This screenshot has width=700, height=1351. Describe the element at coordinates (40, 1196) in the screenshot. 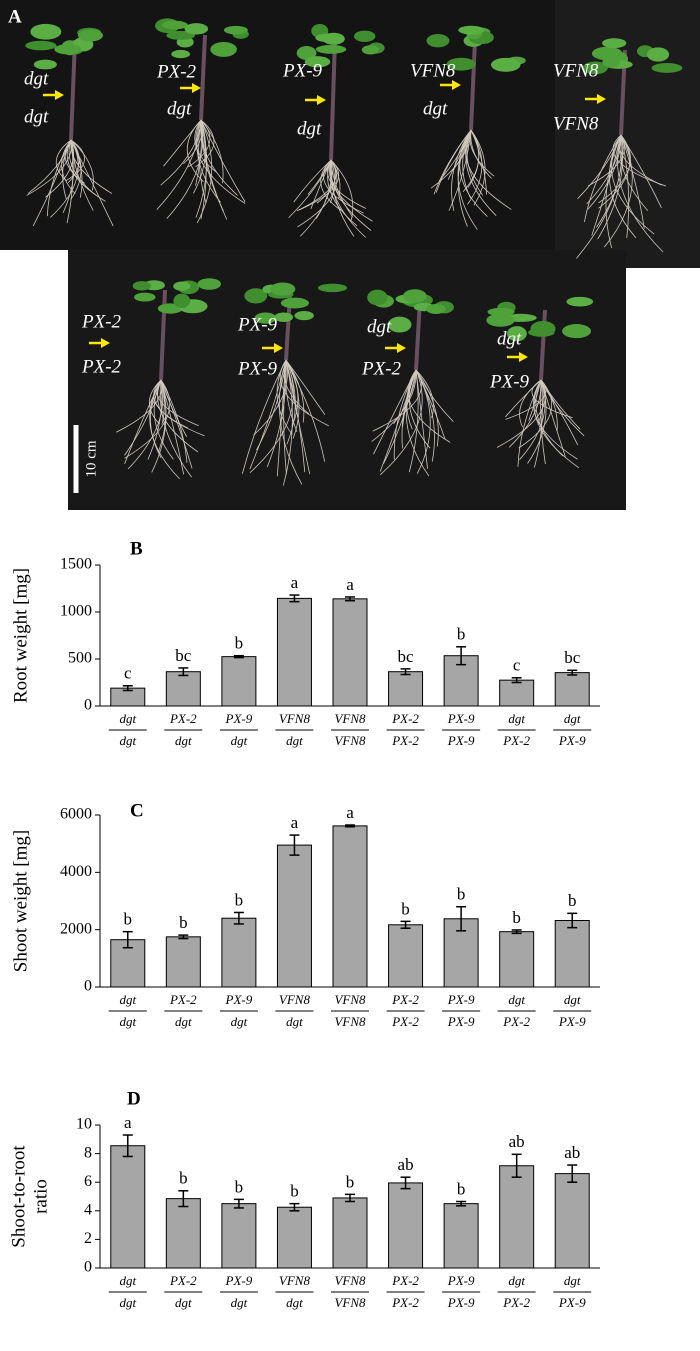

I see `y-axis-label: ratio` at that location.